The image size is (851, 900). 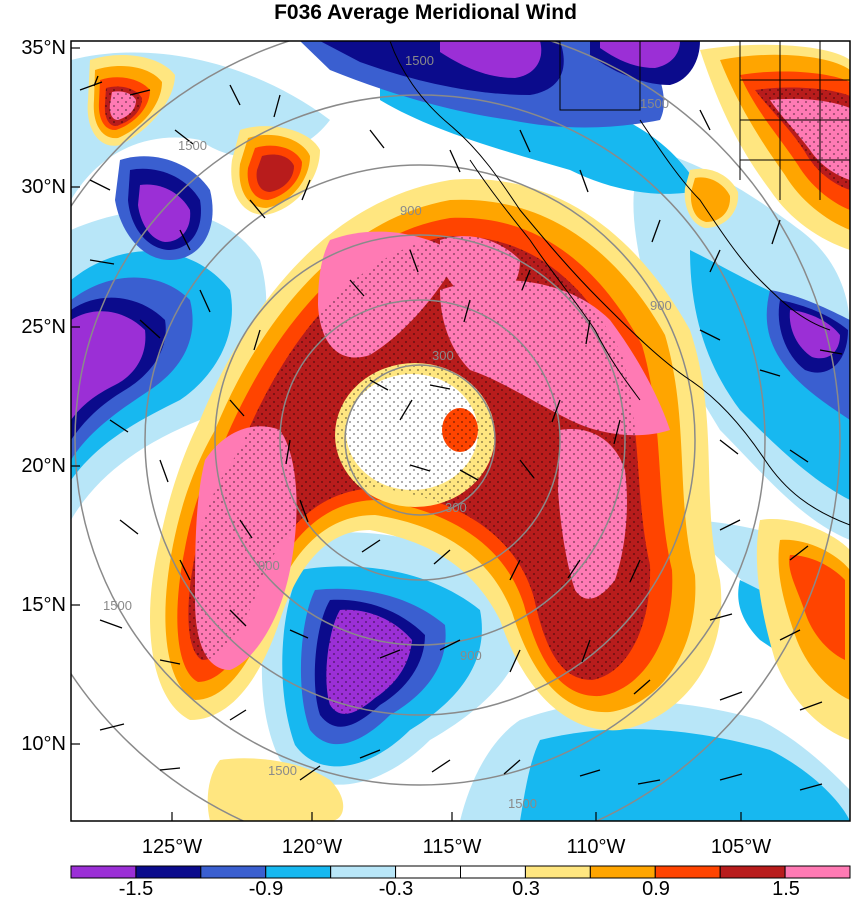 What do you see at coordinates (136, 889) in the screenshot?
I see `colorbar-label: -1.5` at bounding box center [136, 889].